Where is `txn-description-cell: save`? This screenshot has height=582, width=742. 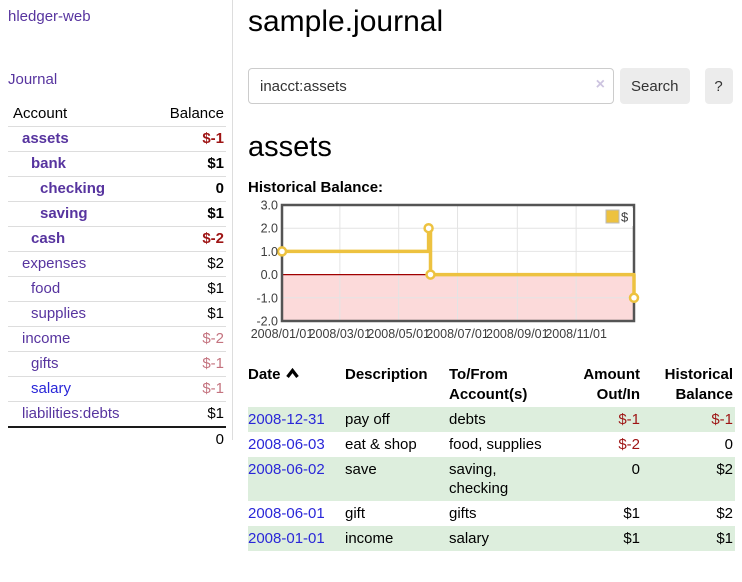
txn-description-cell: save is located at coordinates (361, 469).